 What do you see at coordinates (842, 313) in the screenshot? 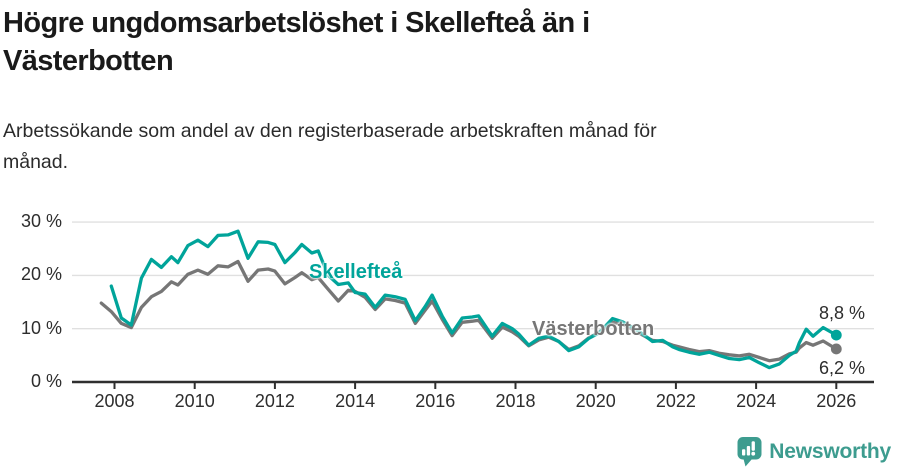
I see `end-value-label-skelleftea: 8,8 %` at bounding box center [842, 313].